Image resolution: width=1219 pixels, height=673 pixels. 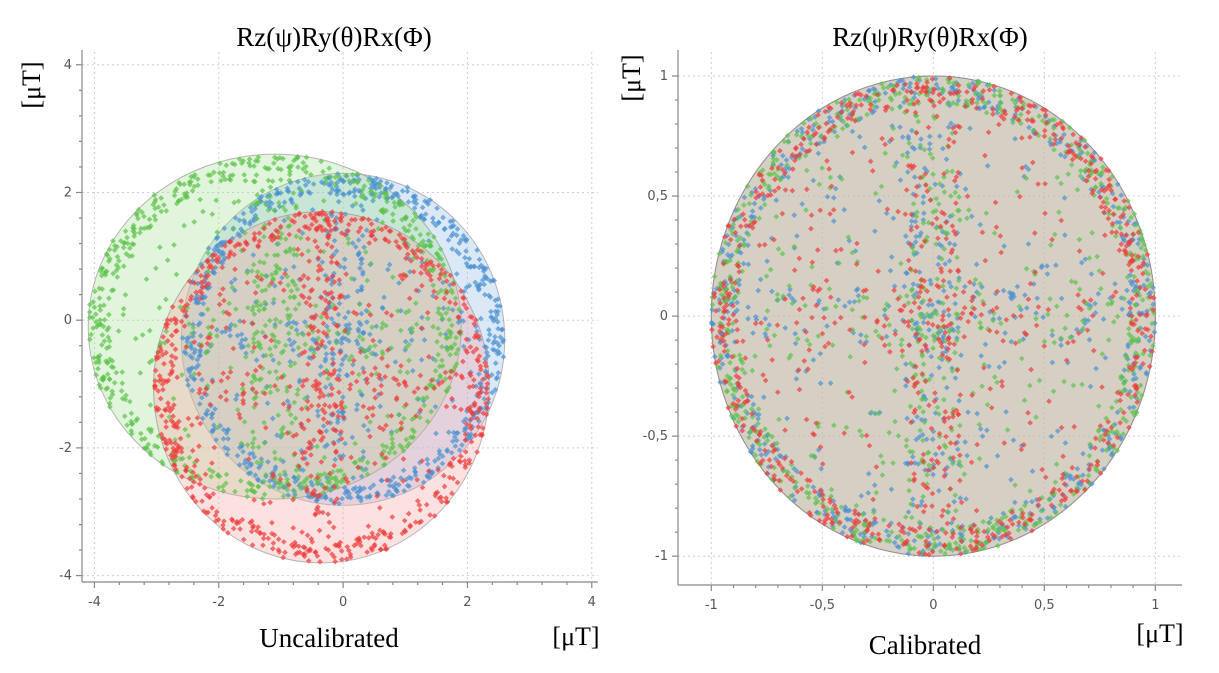 I want to click on x-tick-label: 0, so click(x=343, y=602).